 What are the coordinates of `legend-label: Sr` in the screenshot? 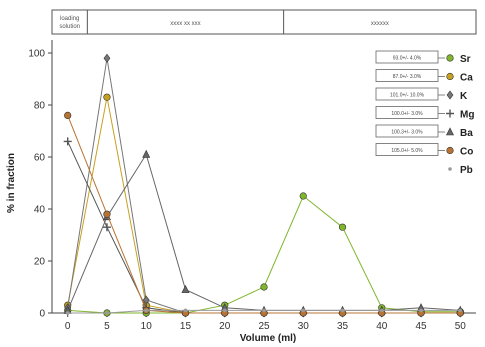 It's located at (465, 59).